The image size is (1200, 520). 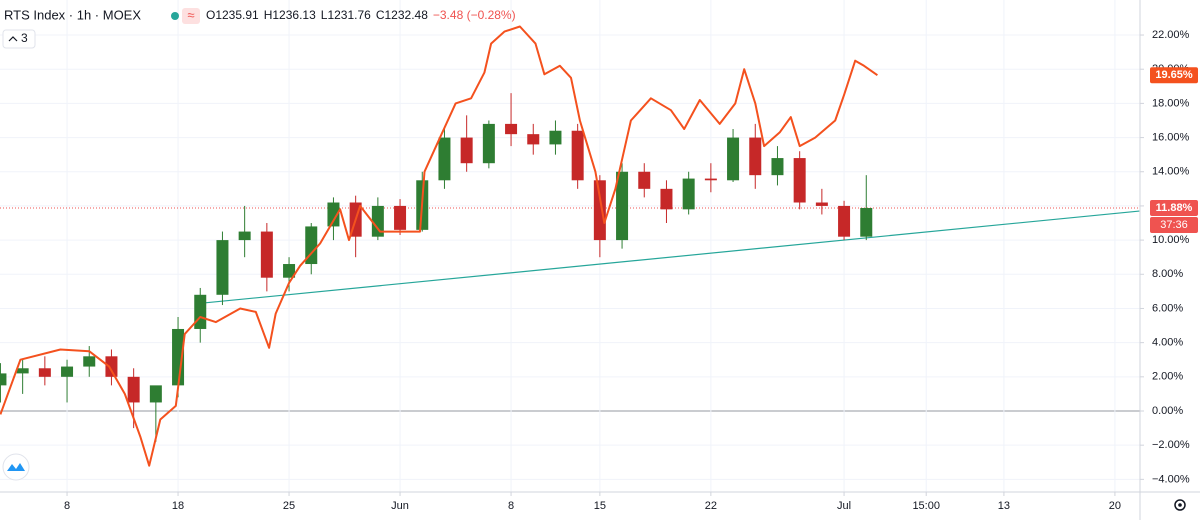 I want to click on ohlc-field: H1236.13, so click(x=290, y=15).